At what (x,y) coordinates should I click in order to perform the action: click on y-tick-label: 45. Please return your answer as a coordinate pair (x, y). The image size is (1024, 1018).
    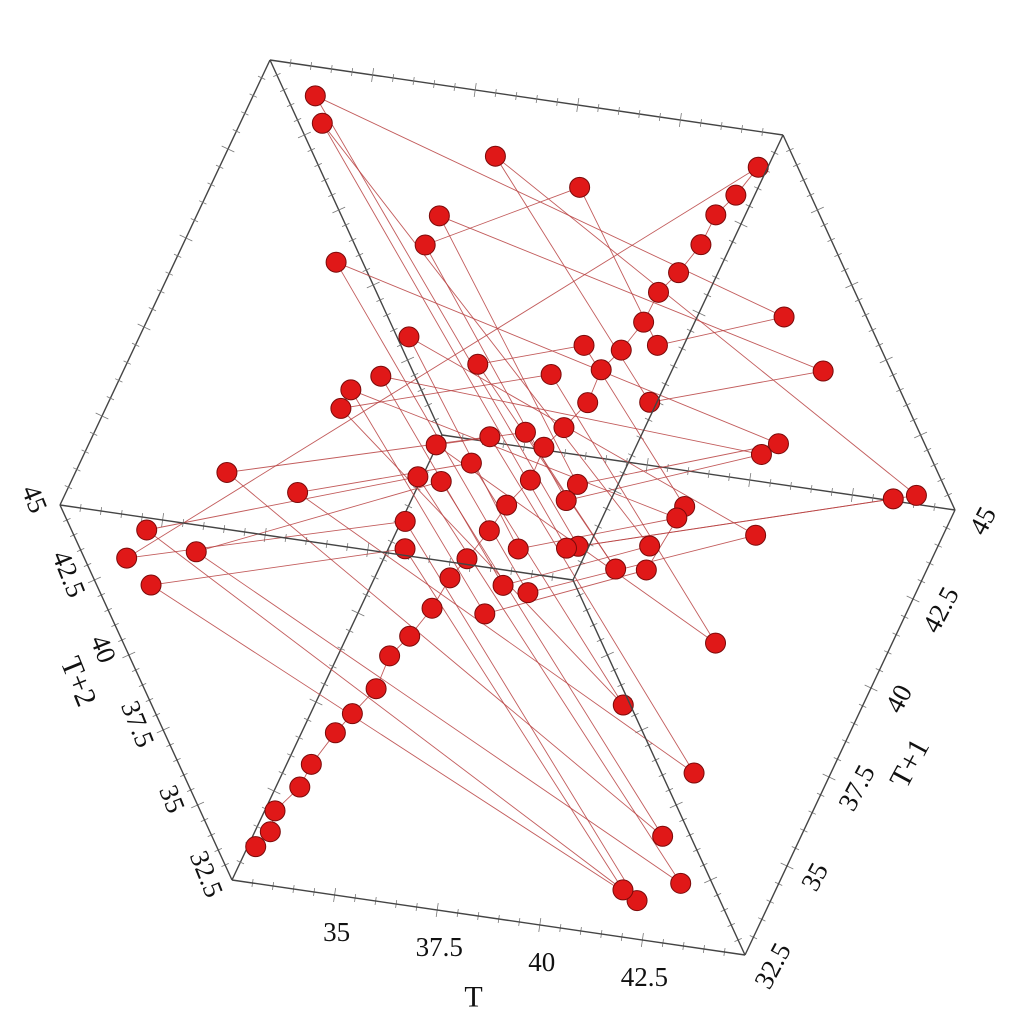
    Looking at the image, I should click on (982, 521).